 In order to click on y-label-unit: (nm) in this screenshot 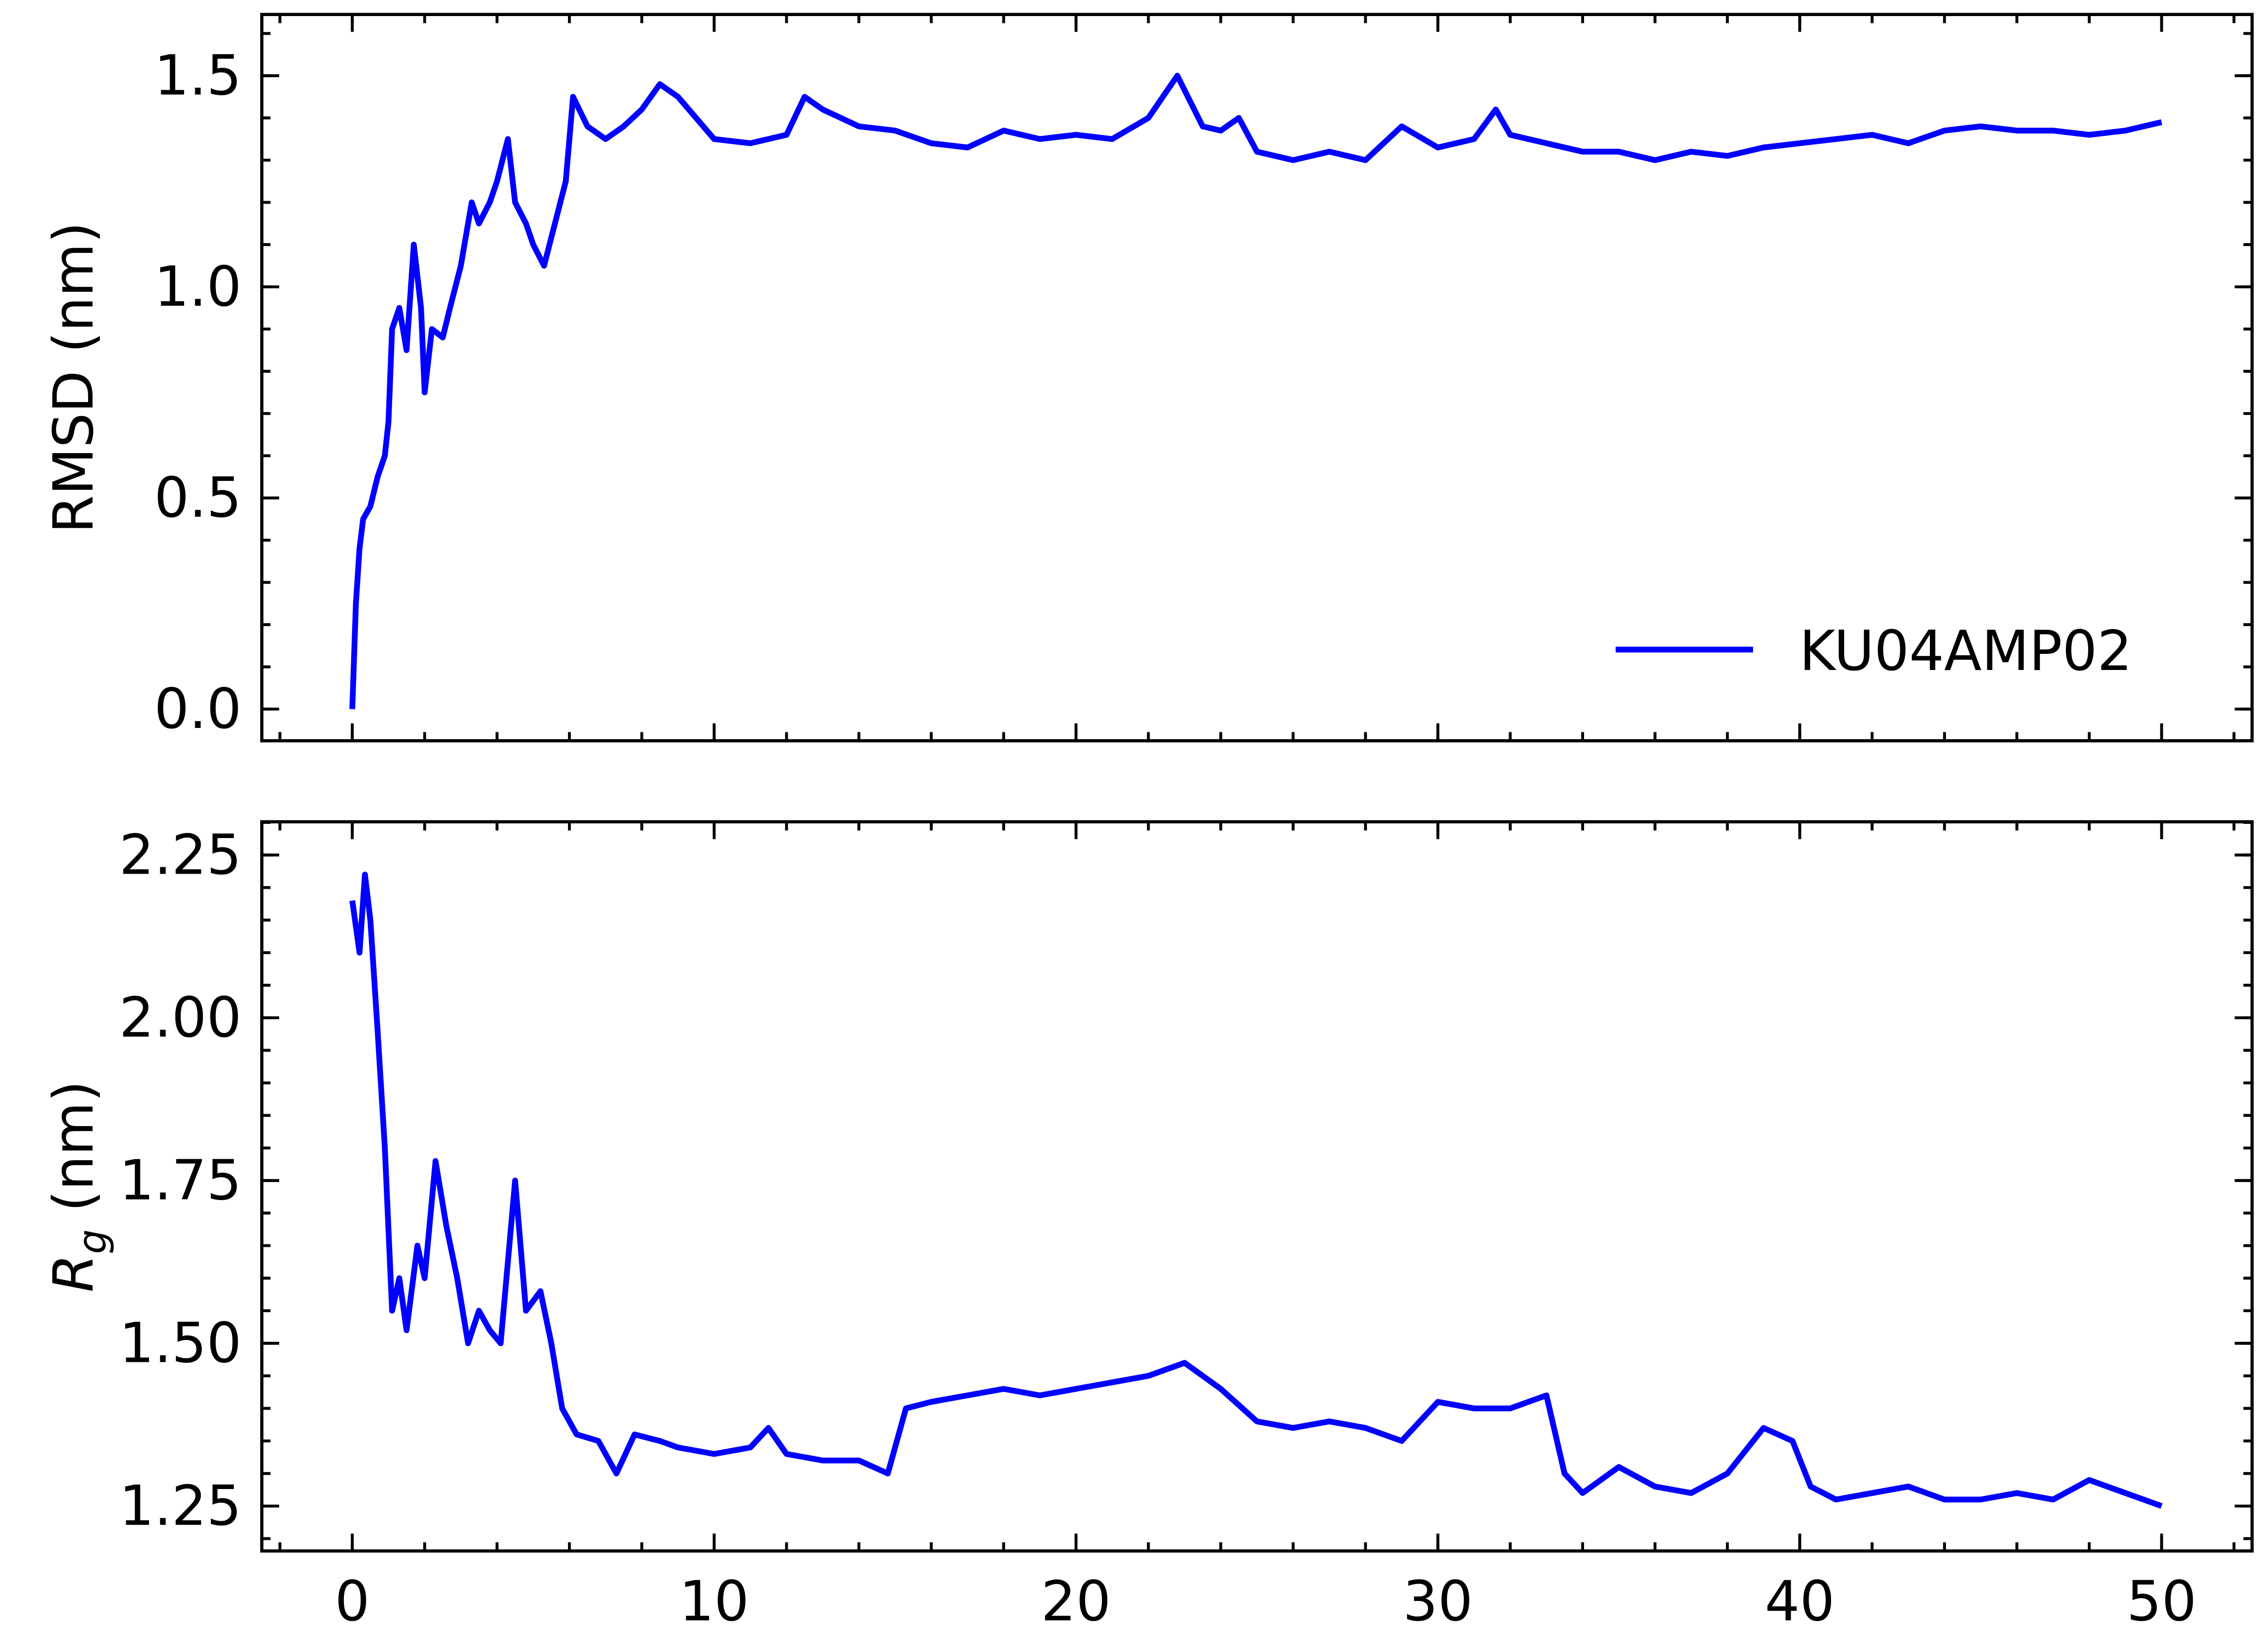, I will do `click(73, 1146)`.